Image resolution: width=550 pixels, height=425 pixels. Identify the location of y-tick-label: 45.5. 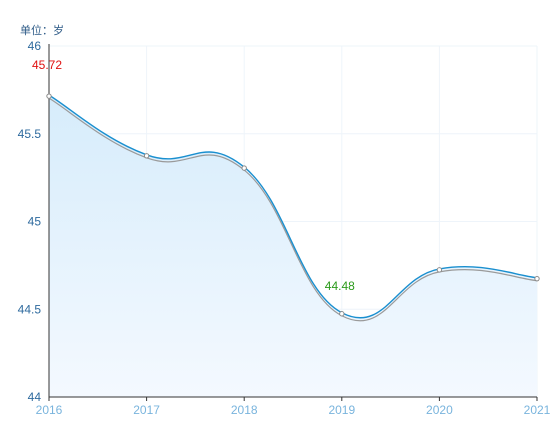
(30, 134).